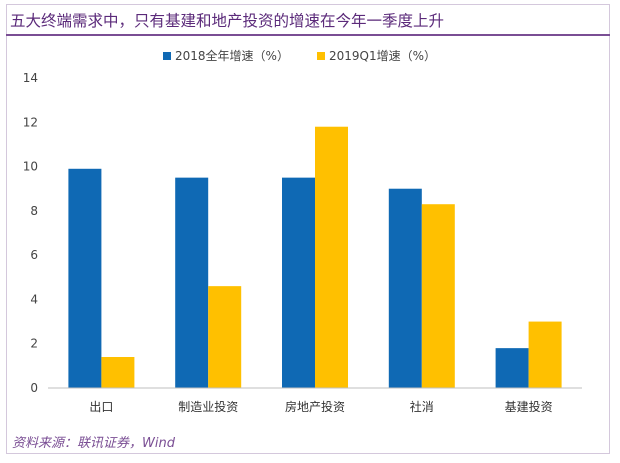  I want to click on y-tick-label: 12, so click(30, 122).